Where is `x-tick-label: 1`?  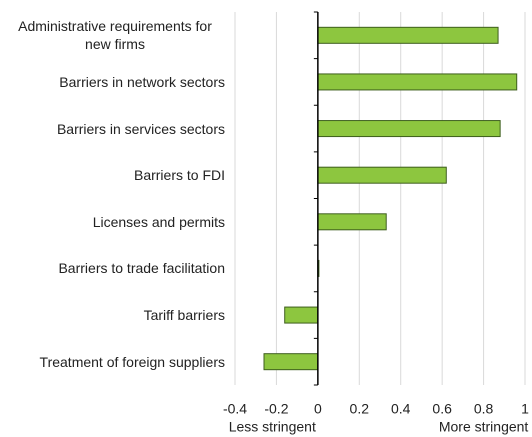
x-tick-label: 1 is located at coordinates (525, 409).